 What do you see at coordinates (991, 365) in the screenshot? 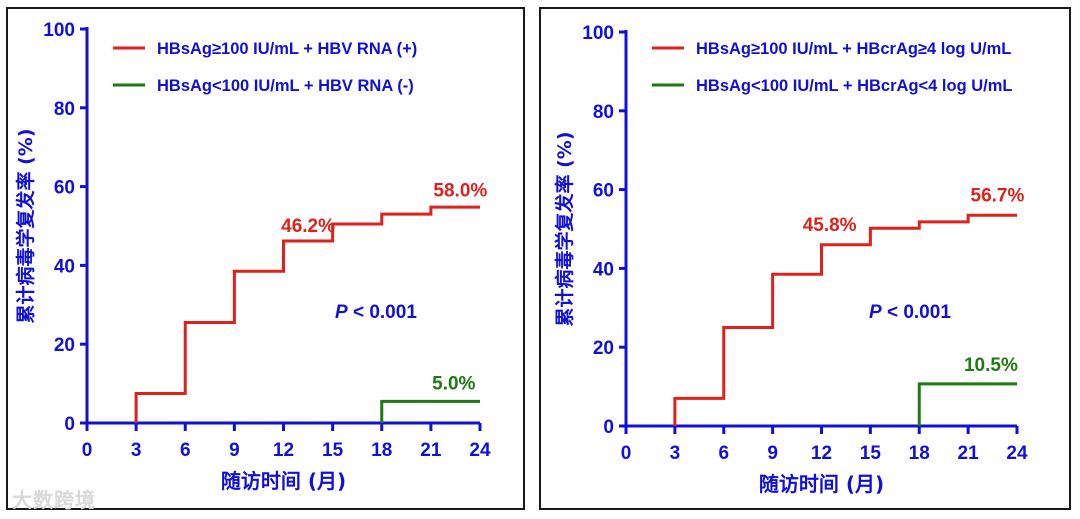
I see `data-label: 10.5%` at bounding box center [991, 365].